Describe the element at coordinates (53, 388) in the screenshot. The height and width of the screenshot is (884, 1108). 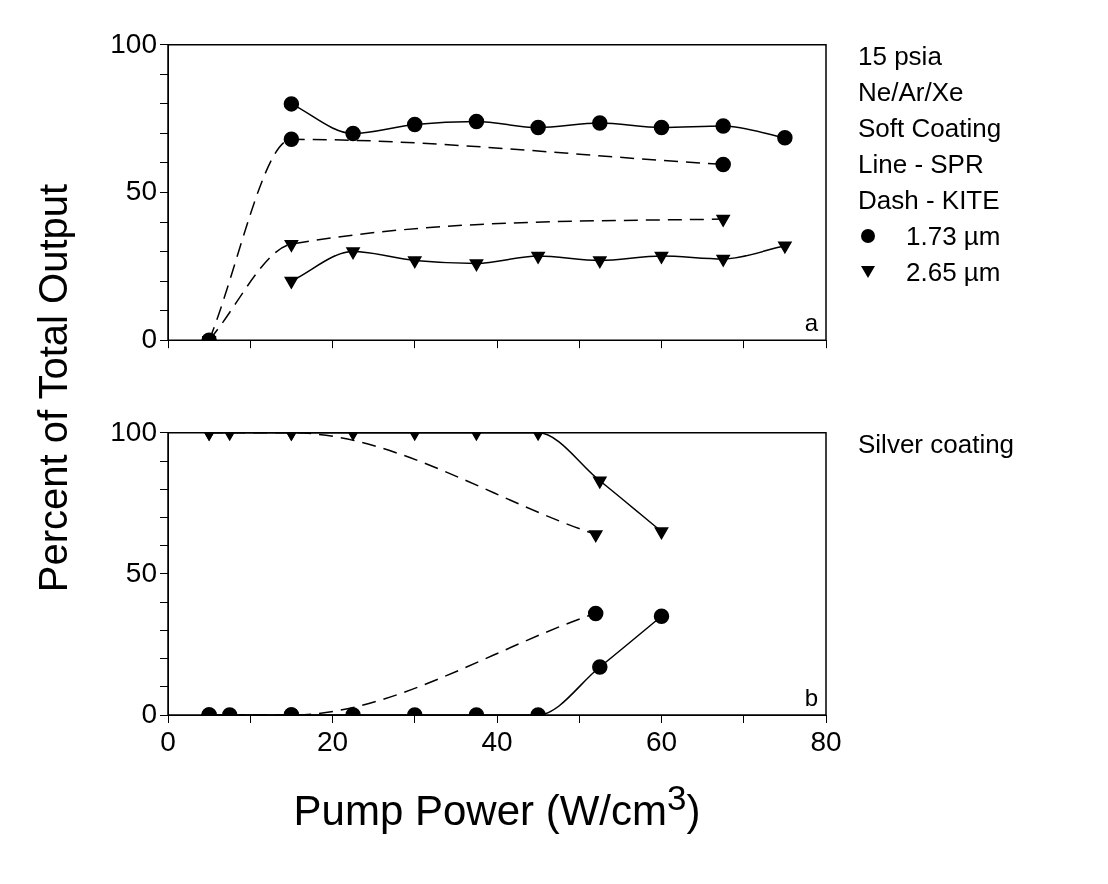
I see `y-axis-title: Percent of Total Output` at that location.